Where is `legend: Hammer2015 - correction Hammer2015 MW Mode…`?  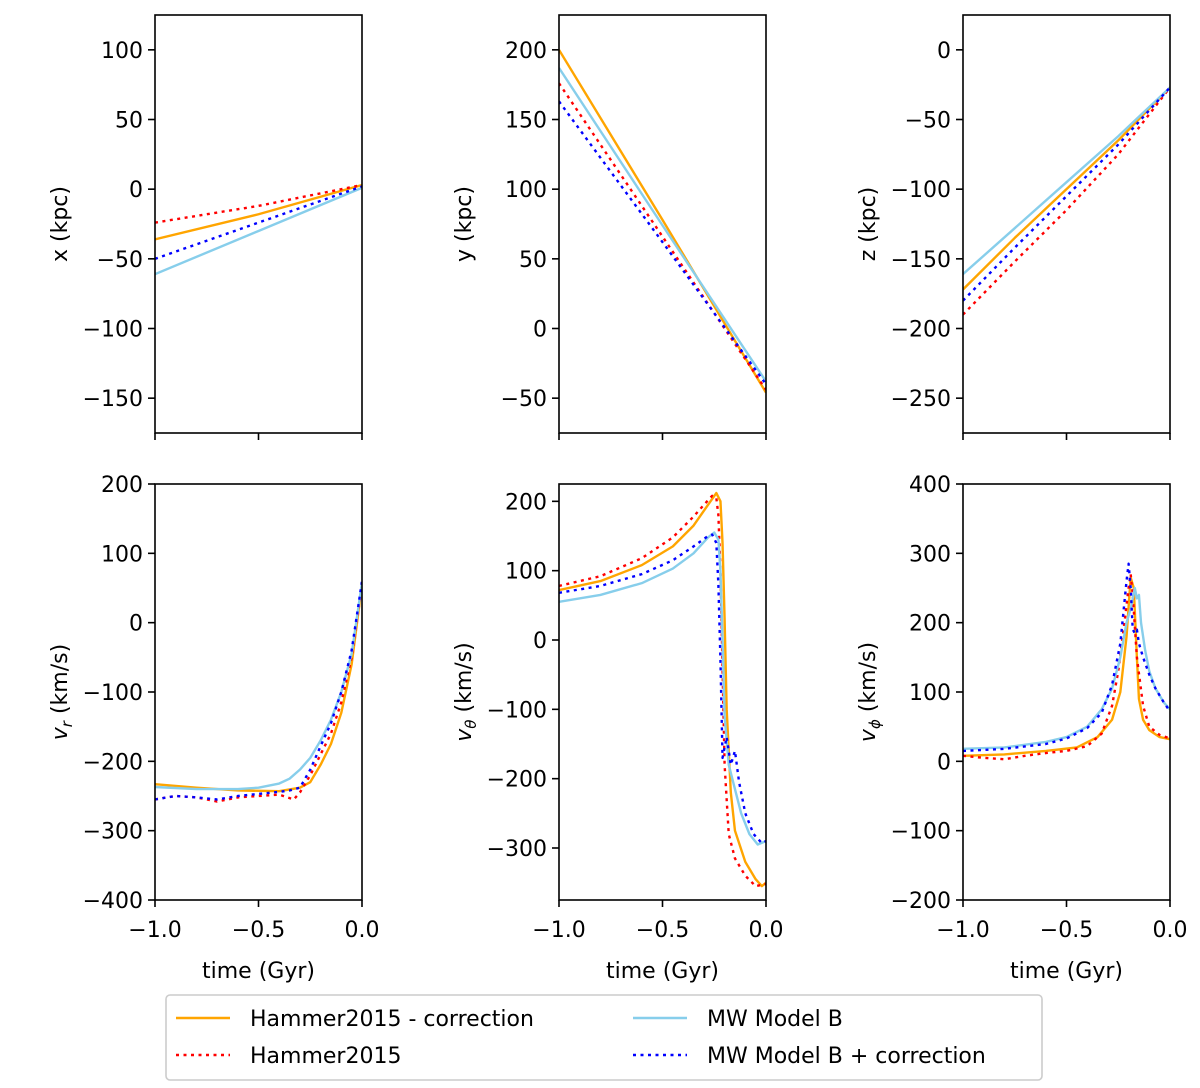
legend: Hammer2015 - correction Hammer2015 MW Mode… is located at coordinates (604, 1037).